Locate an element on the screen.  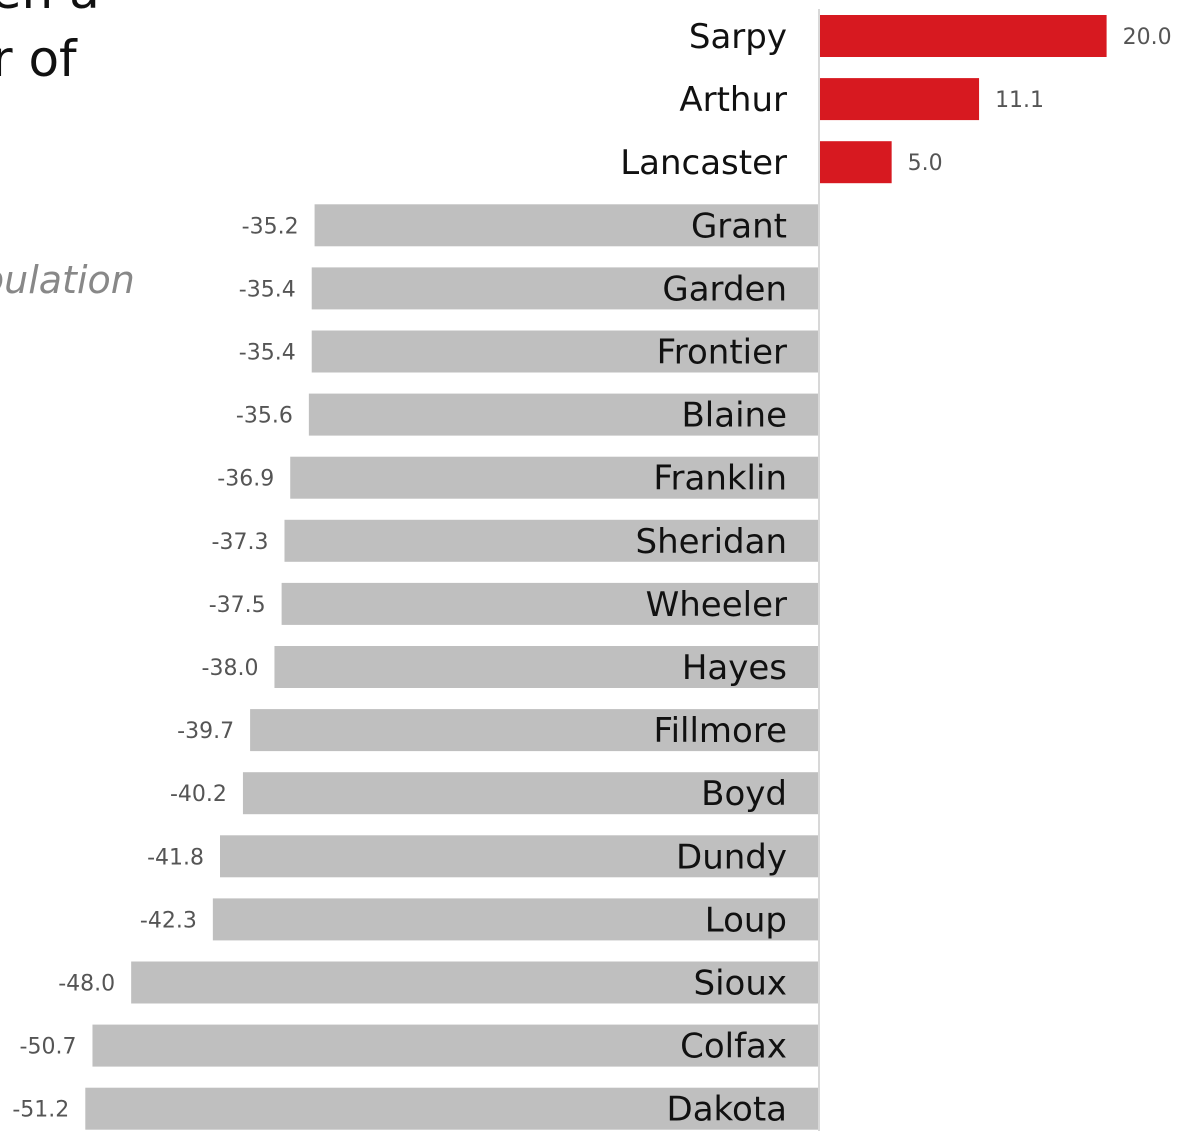
category-label: Arthur is located at coordinates (733, 100).